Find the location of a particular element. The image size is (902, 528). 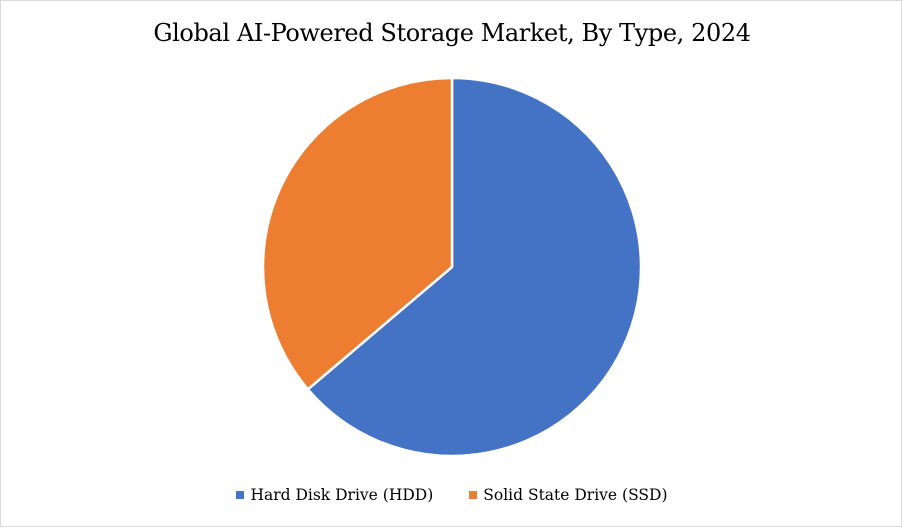

pie-slice-ssd is located at coordinates (357, 233).